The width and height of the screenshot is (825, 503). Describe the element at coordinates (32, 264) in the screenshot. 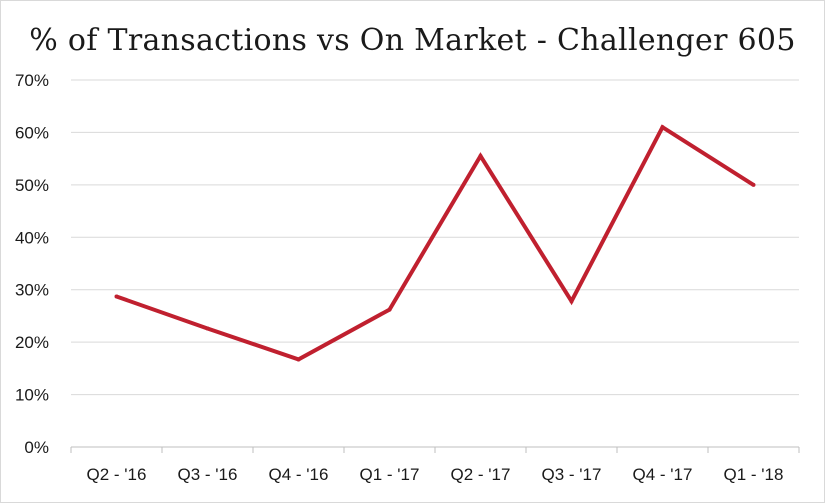

I see `y-axis-tick-labels: 0% 10% 20% 30% 40% 50% 60% 70%` at that location.